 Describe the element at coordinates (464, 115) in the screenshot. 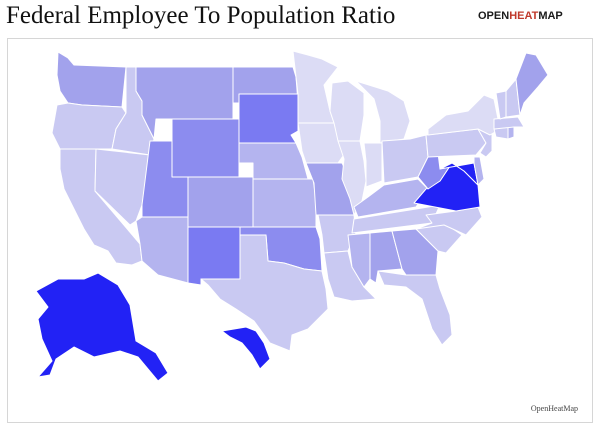

I see `state-new-york: New York` at that location.